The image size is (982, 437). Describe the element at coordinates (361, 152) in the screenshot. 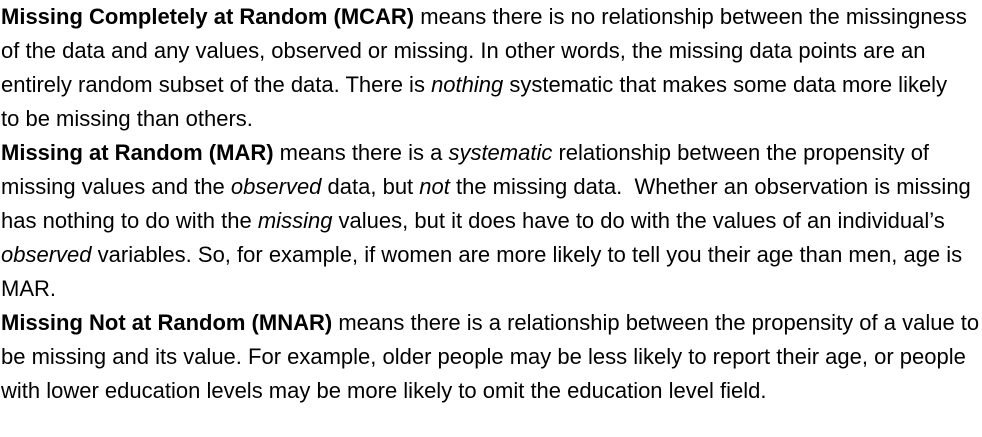

I see `mar-text-1: means there is a` at that location.